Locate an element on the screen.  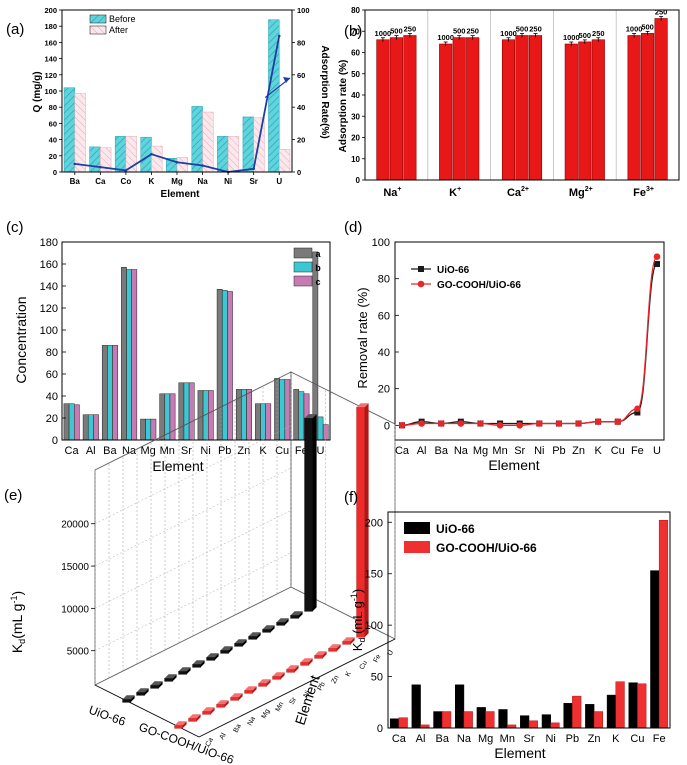
element-tick-Ba: Ba is located at coordinates (238, 728).